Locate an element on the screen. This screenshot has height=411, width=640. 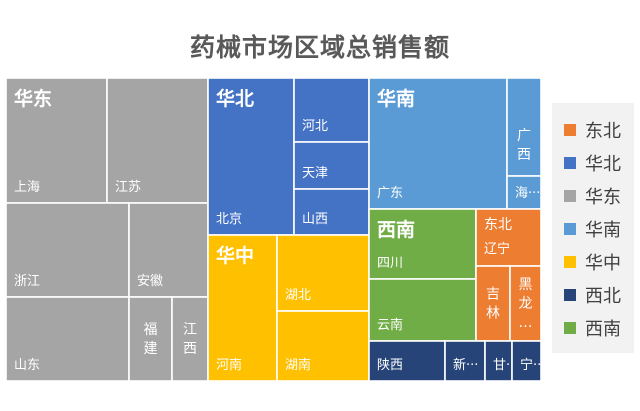
treemap-group-label: 东北 is located at coordinates (498, 225).